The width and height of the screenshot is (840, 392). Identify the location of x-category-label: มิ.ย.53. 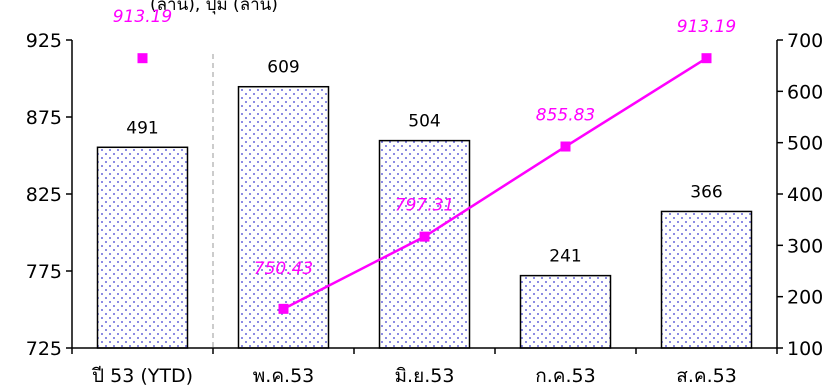
(425, 376).